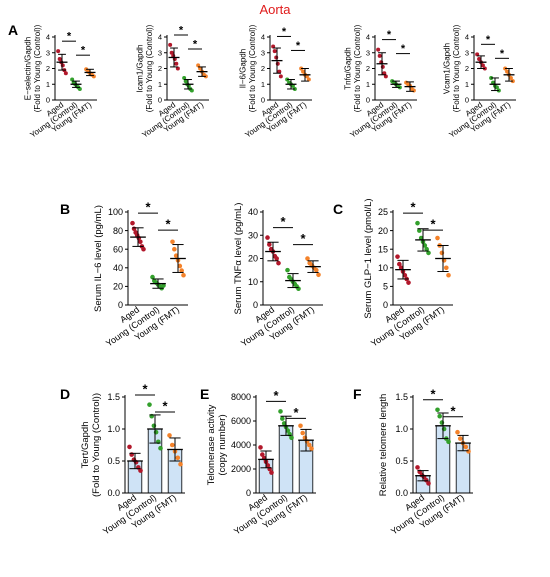  What do you see at coordinates (222, 444) in the screenshot?
I see `y-axis-label-line: (copy number)` at bounding box center [222, 444].